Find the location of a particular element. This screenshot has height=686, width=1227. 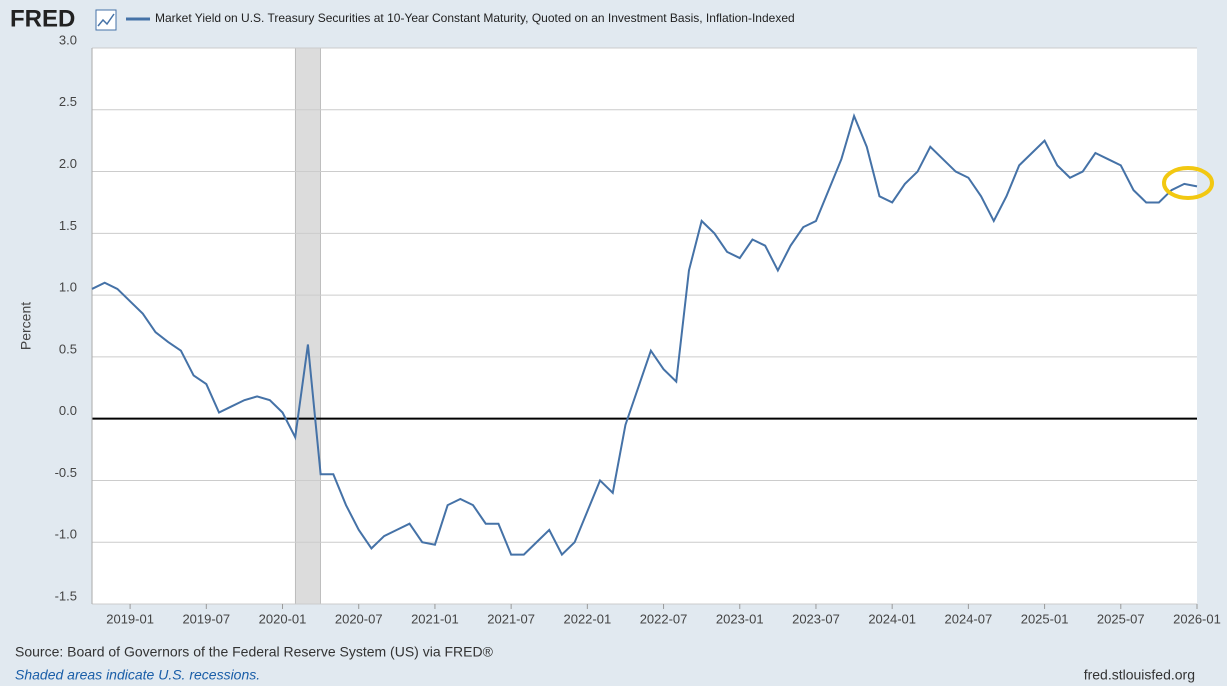

y-tick-label: 3.0 is located at coordinates (68, 39).